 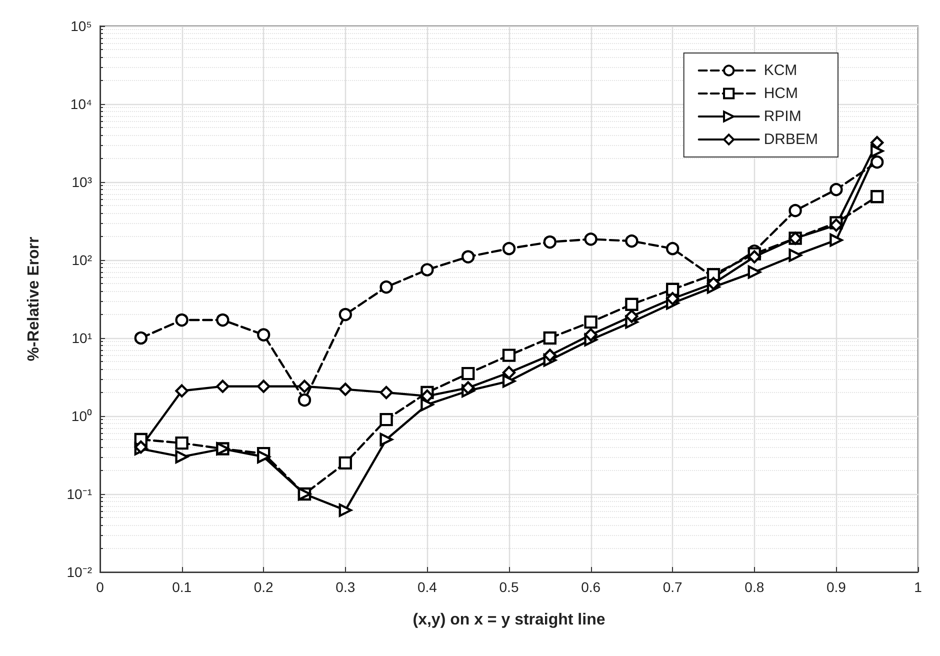 I want to click on y-tick-label: 10⁴, so click(x=81, y=104).